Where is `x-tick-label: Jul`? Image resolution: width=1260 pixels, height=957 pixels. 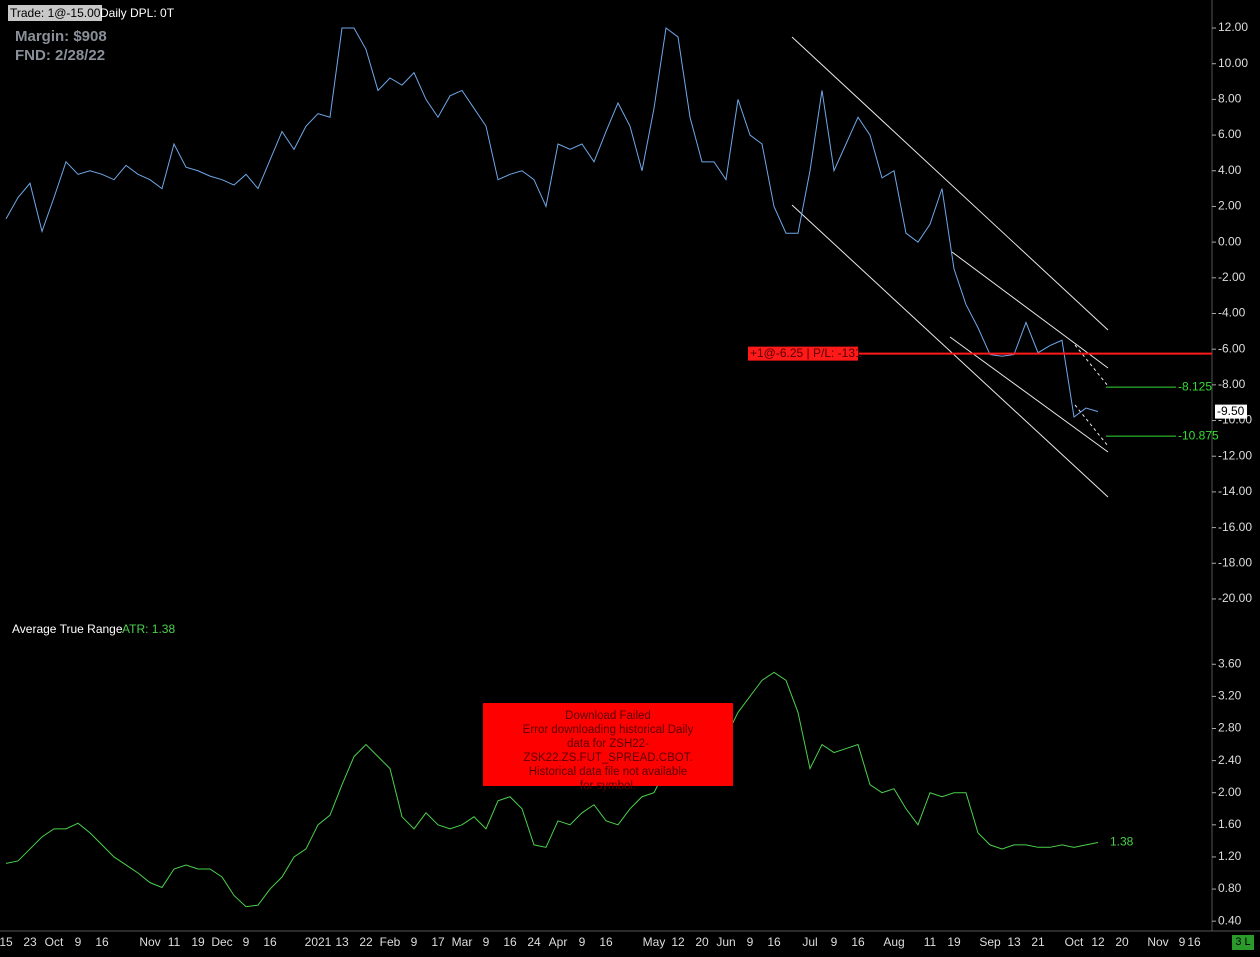
x-tick-label: Jul is located at coordinates (809, 942).